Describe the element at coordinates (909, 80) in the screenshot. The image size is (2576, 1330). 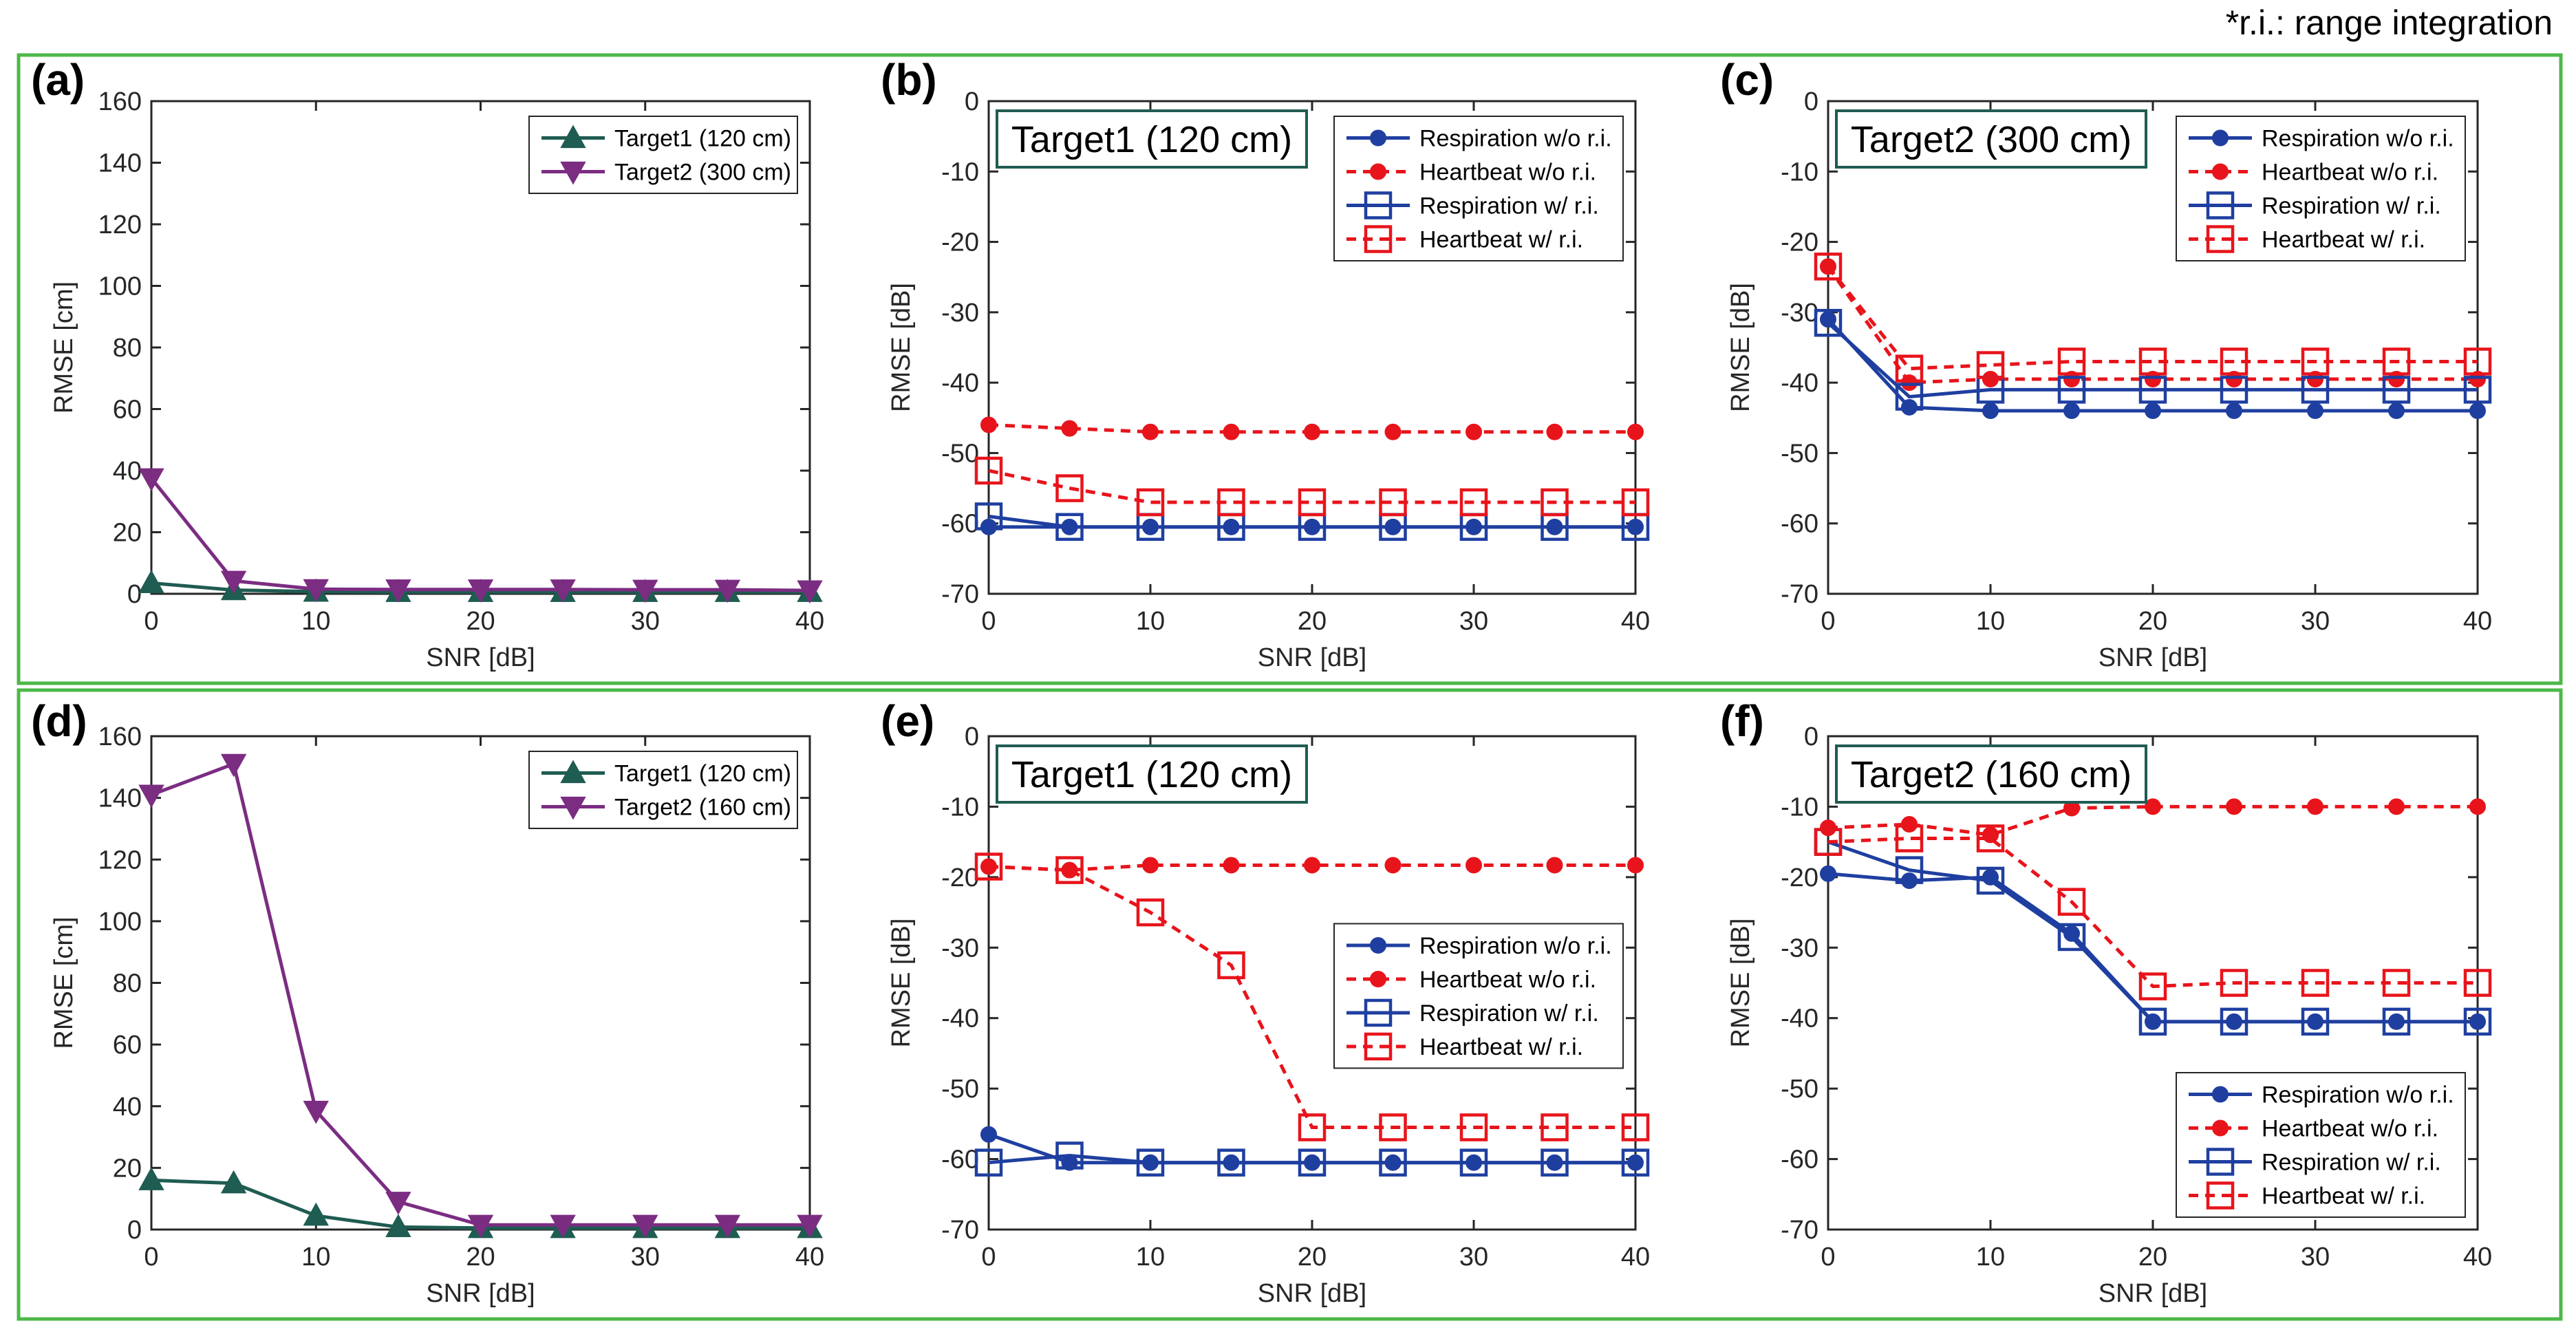
I see `panel-label: (b)` at that location.